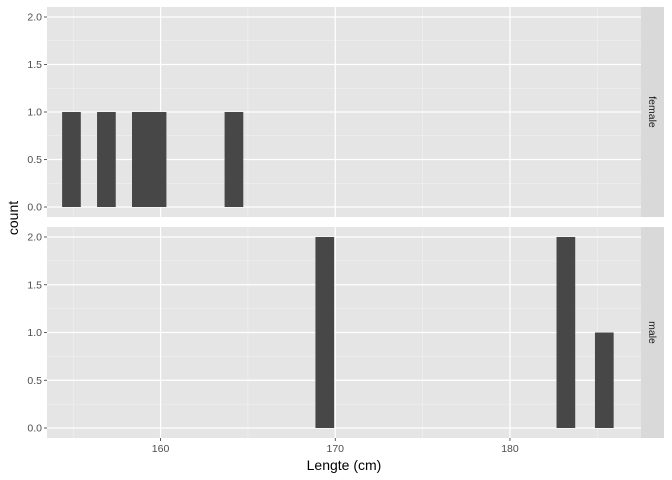 The image size is (672, 480). I want to click on x-tick-label: 160, so click(161, 449).